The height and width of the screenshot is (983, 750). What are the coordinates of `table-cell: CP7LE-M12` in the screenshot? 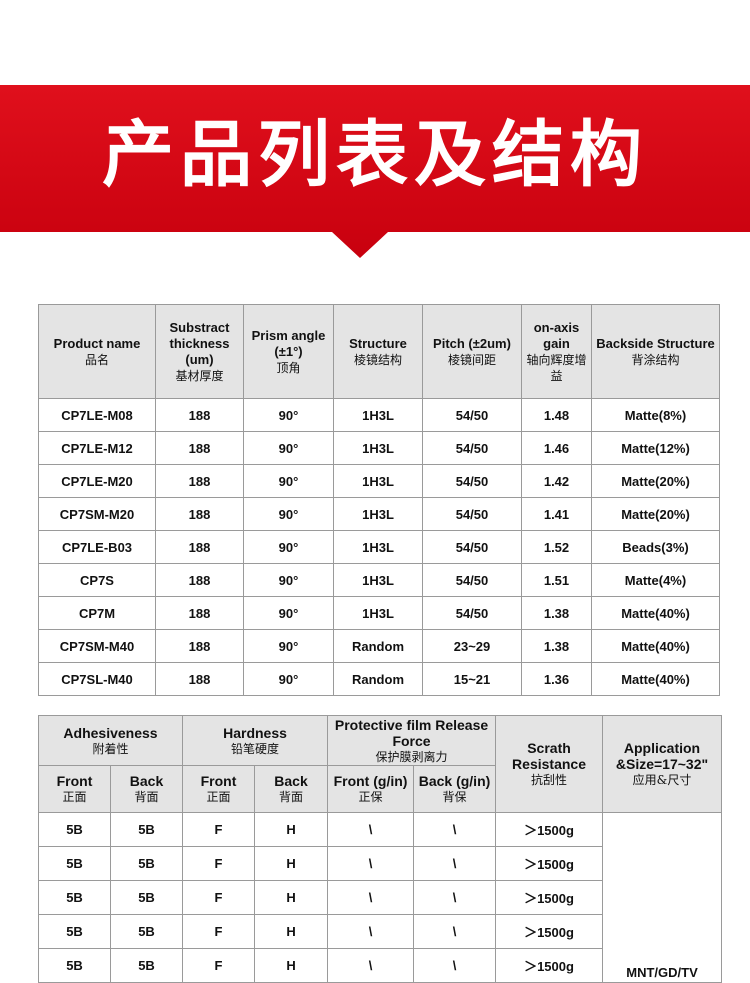 It's located at (97, 448).